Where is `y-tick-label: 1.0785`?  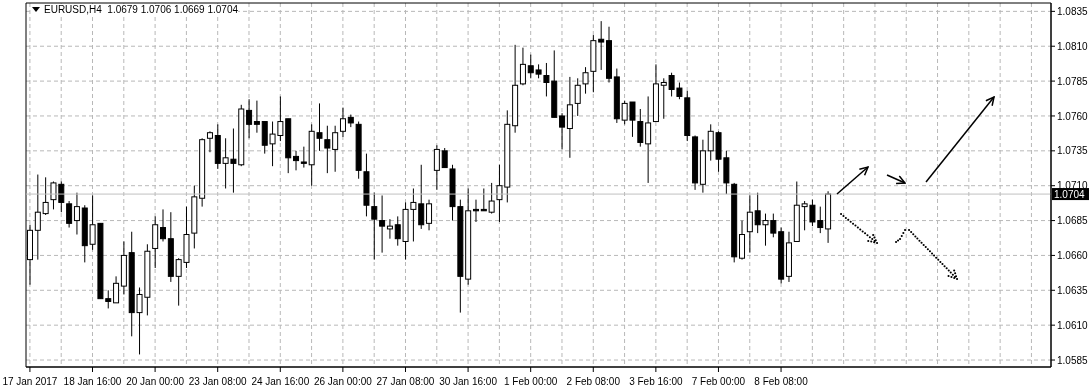
y-tick-label: 1.0785 is located at coordinates (1073, 81).